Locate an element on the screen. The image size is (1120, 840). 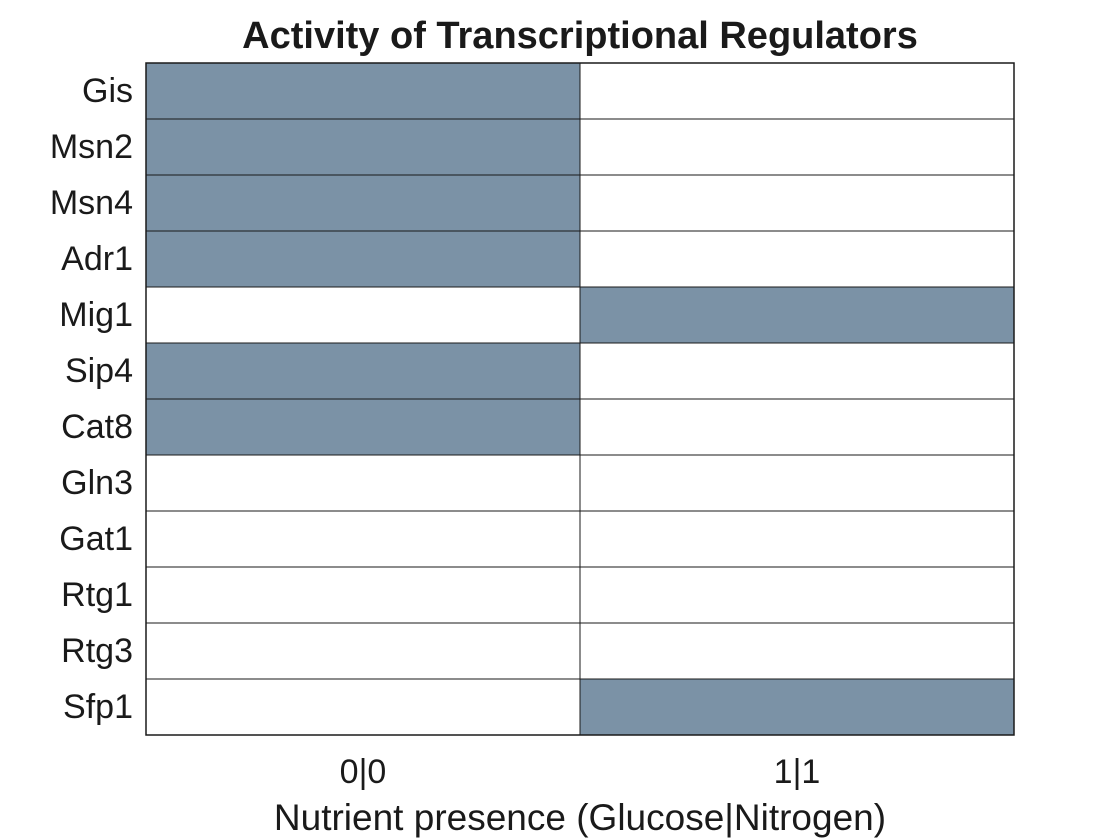
y-tick-label: Sip4 is located at coordinates (99, 371).